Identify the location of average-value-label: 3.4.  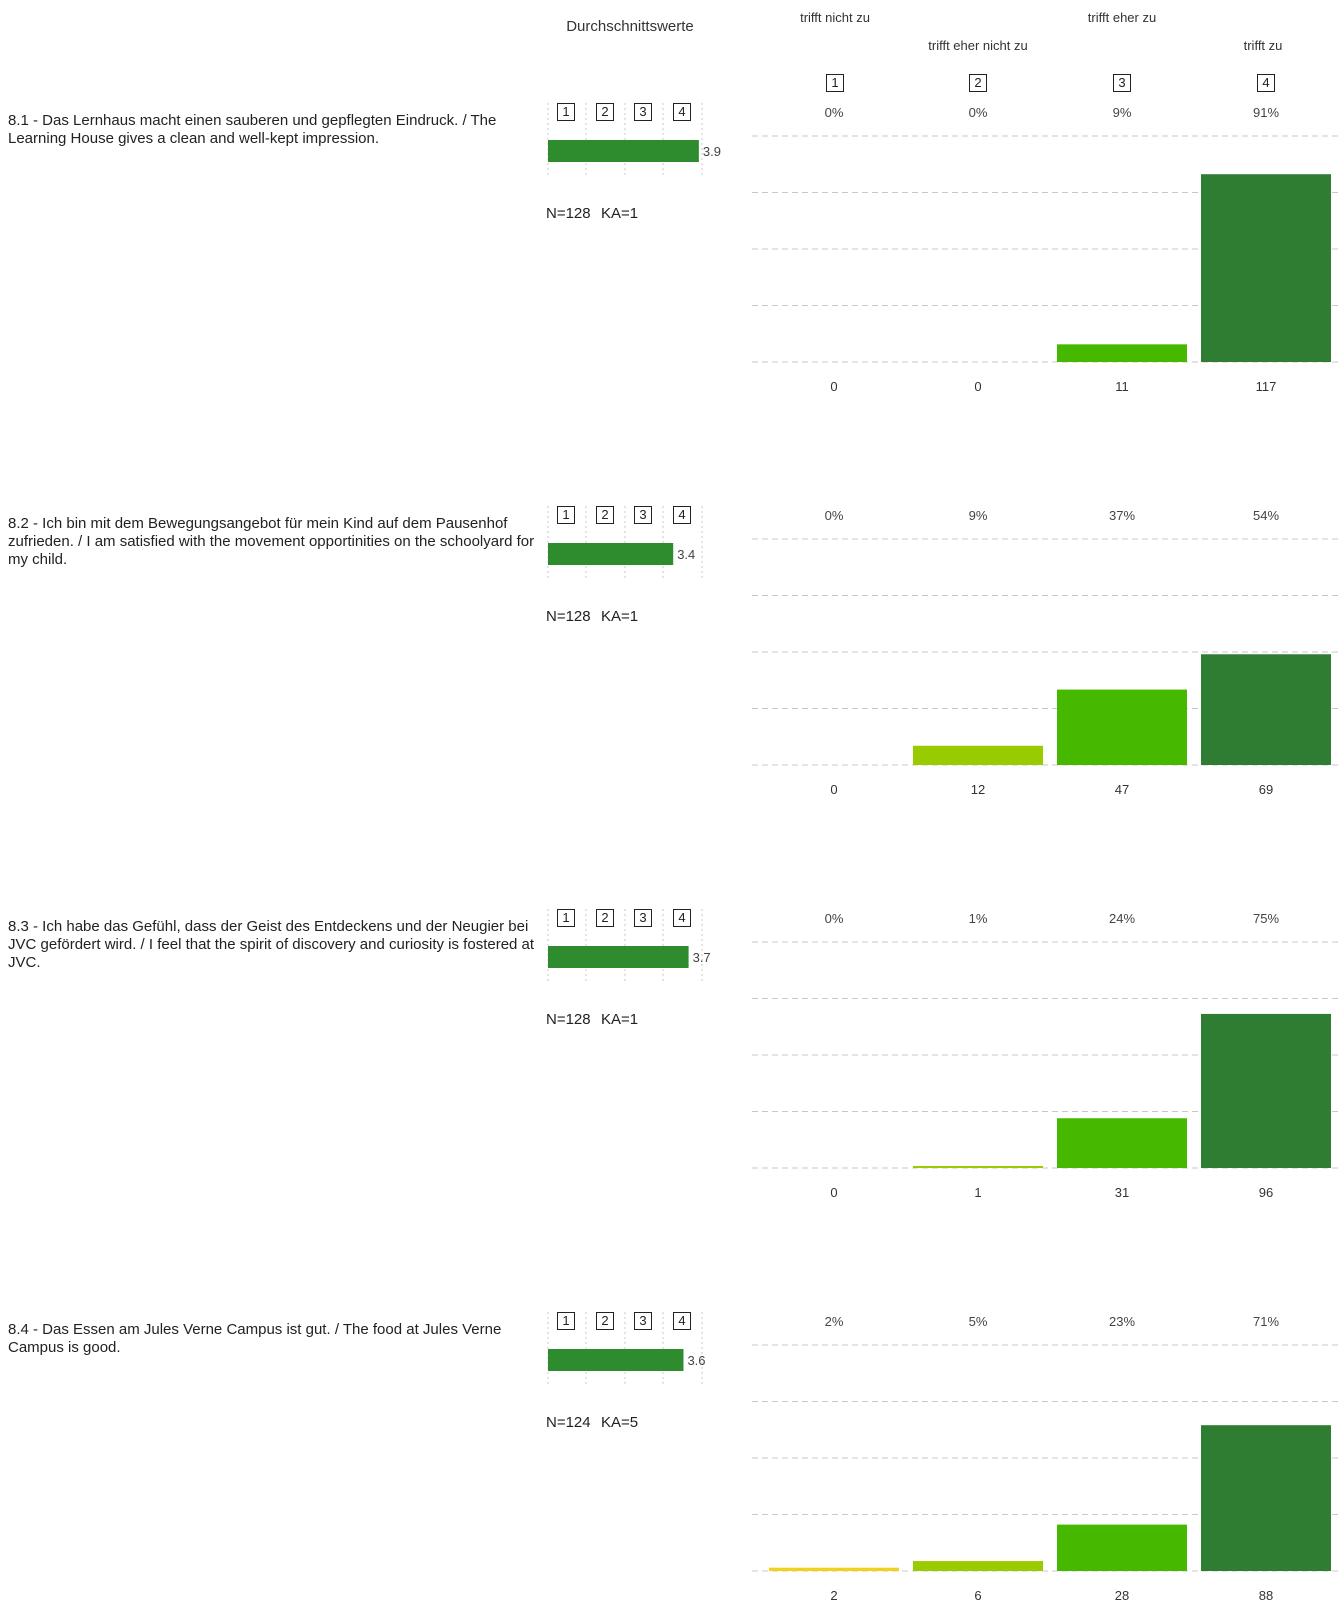
(686, 554).